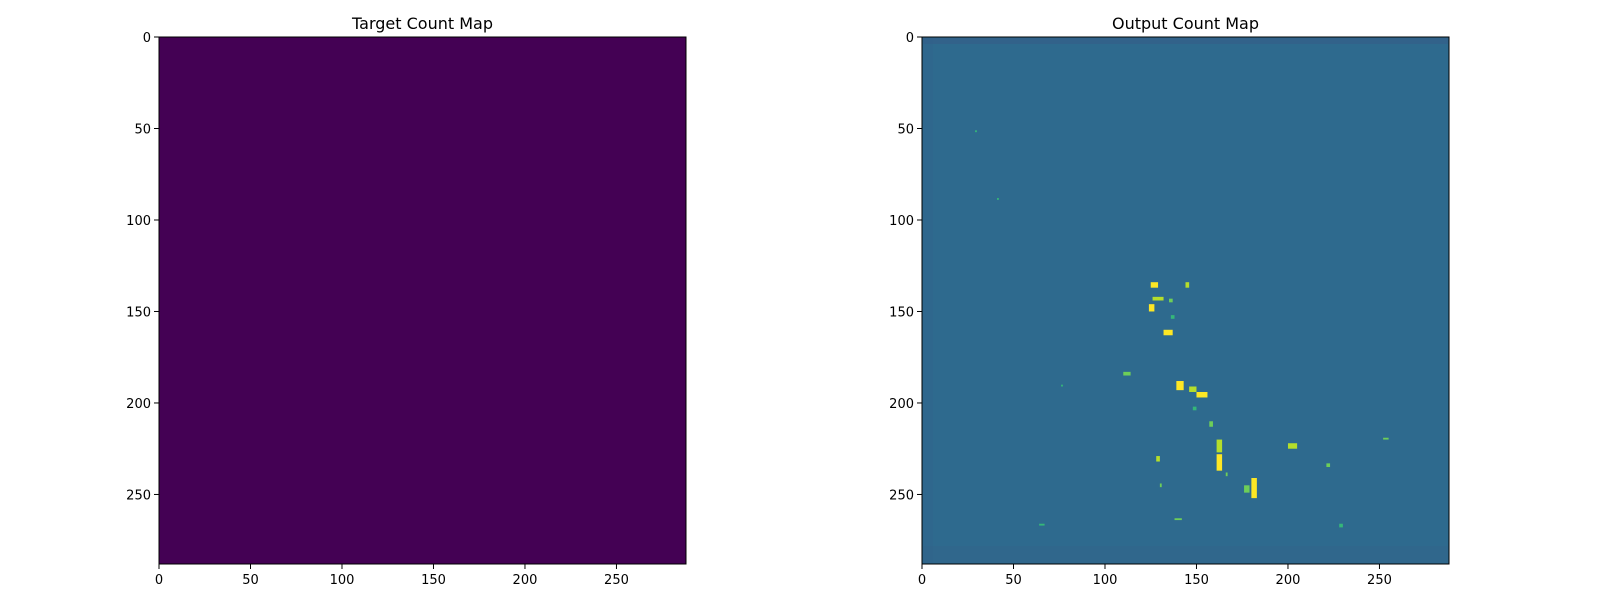  I want to click on chart-title: Output Count Map, so click(1185, 23).